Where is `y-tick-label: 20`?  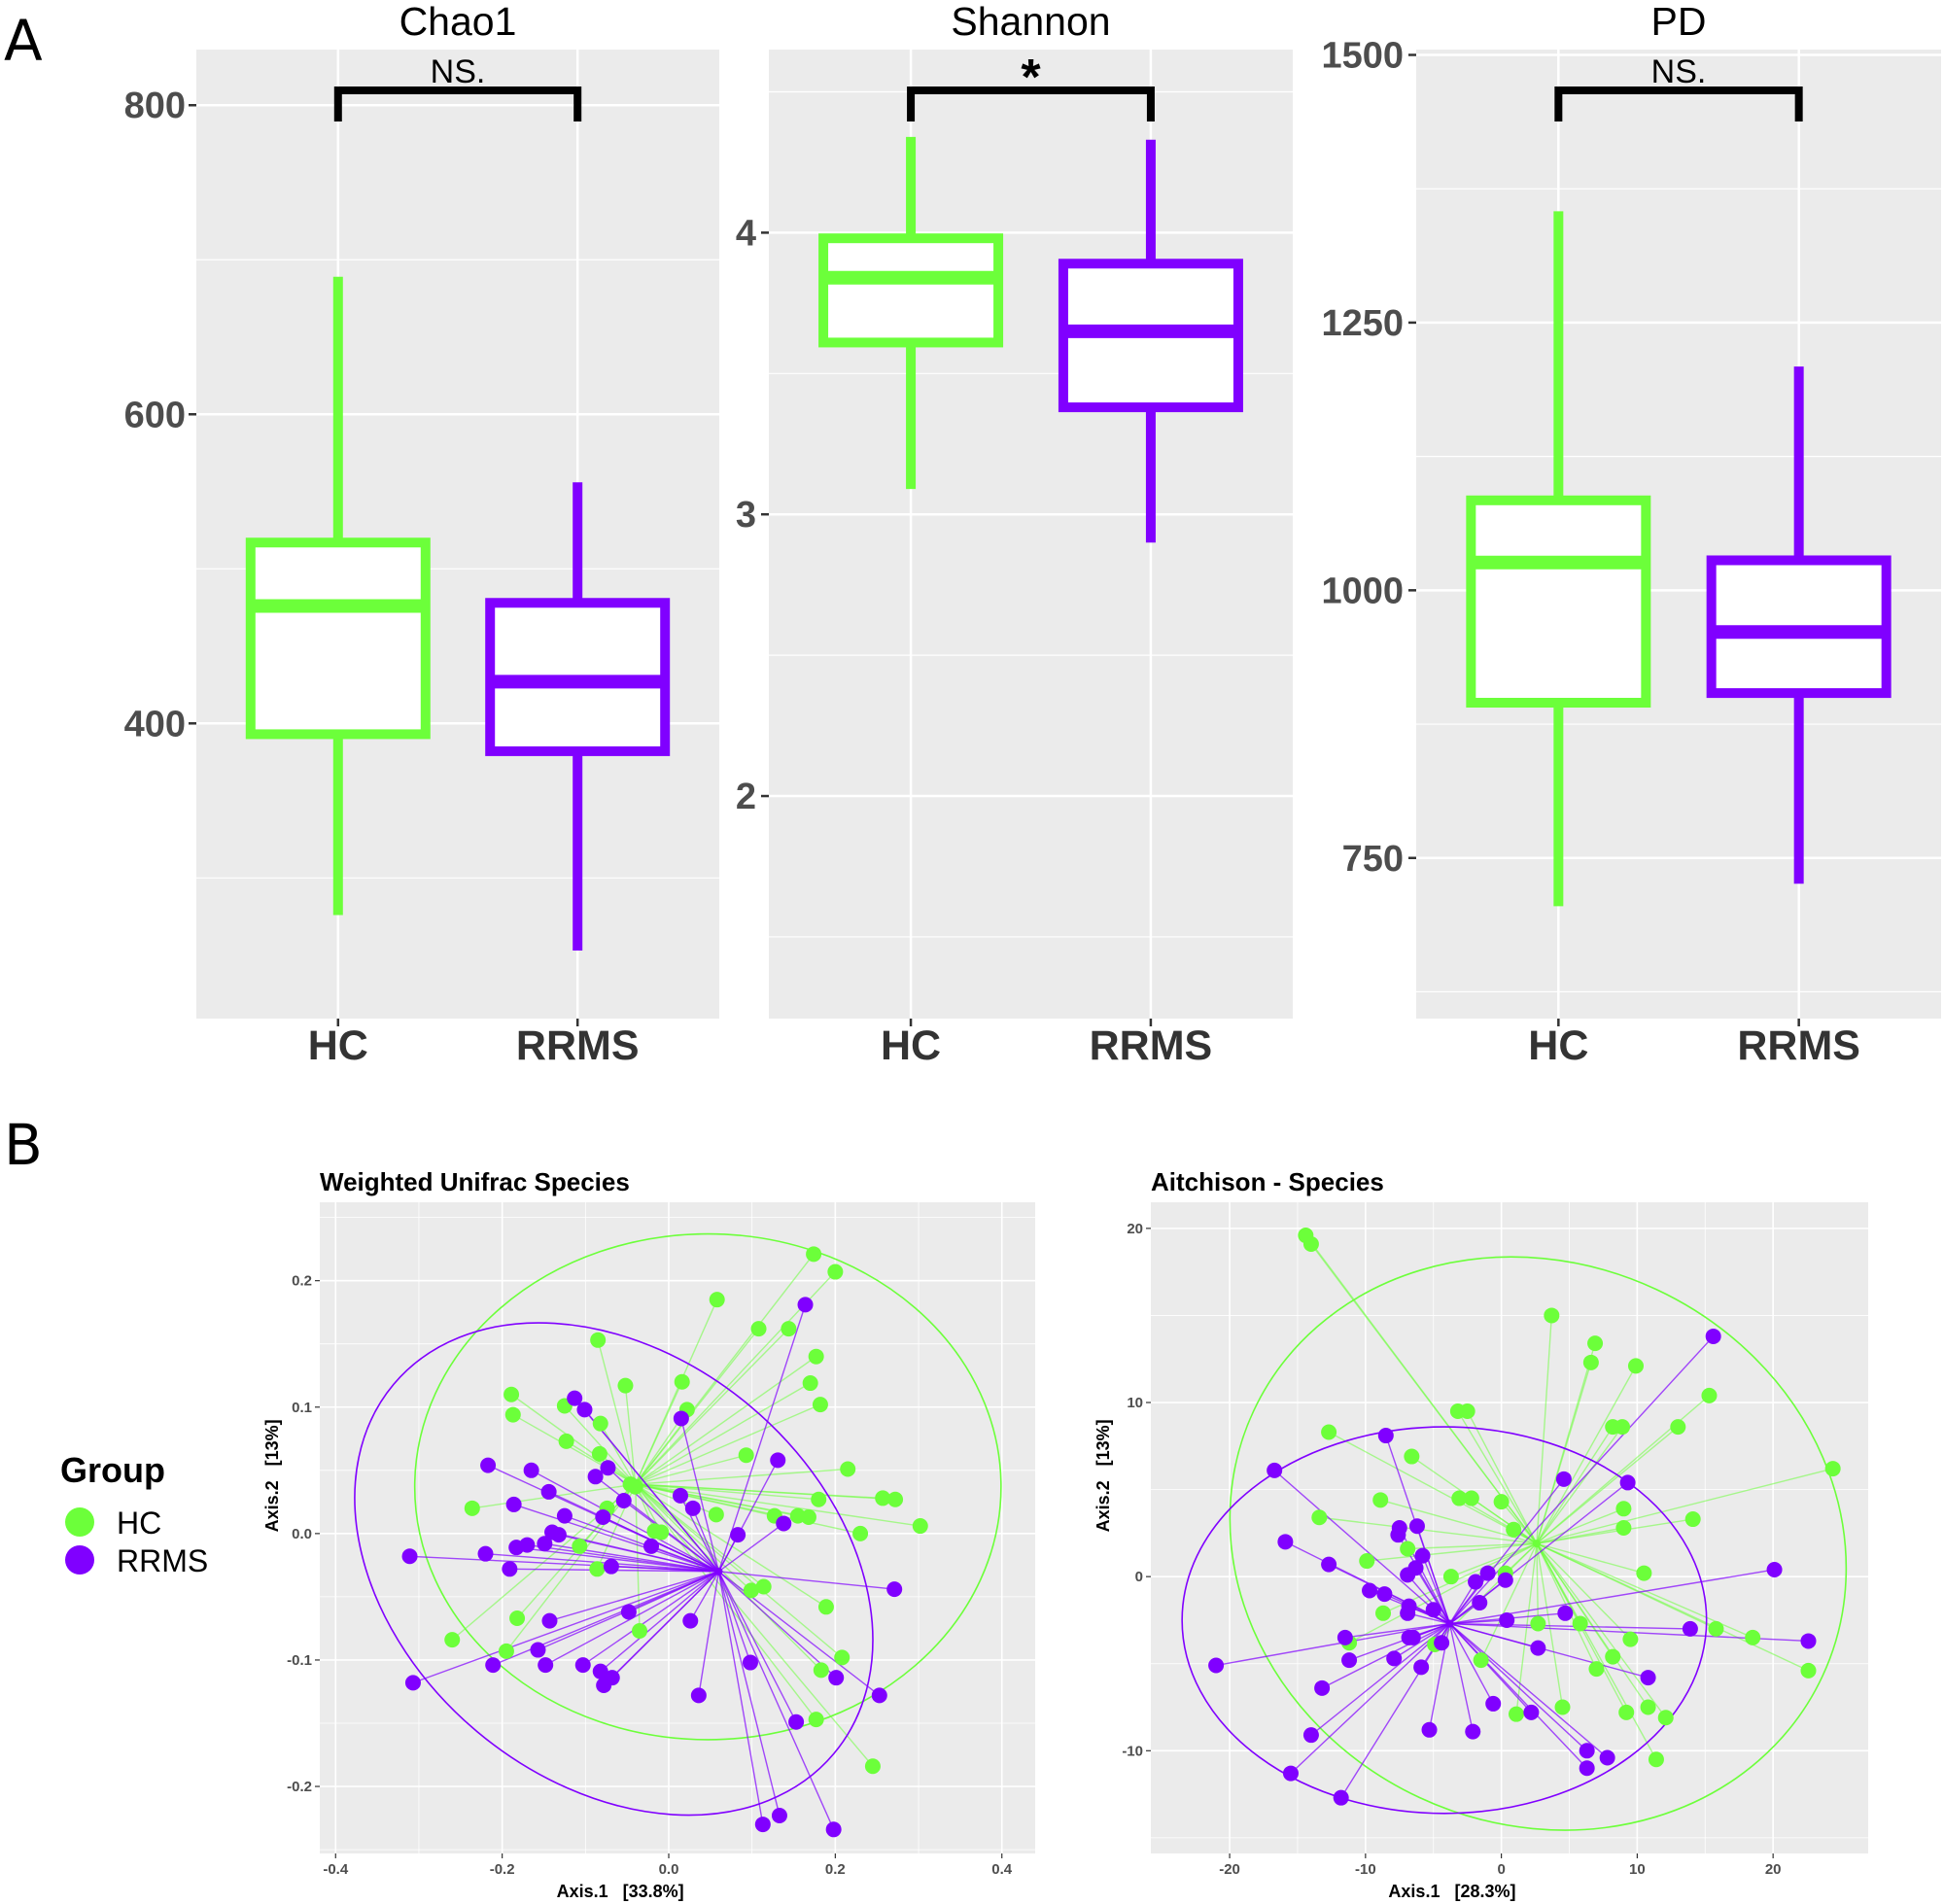
y-tick-label: 20 is located at coordinates (1135, 1229).